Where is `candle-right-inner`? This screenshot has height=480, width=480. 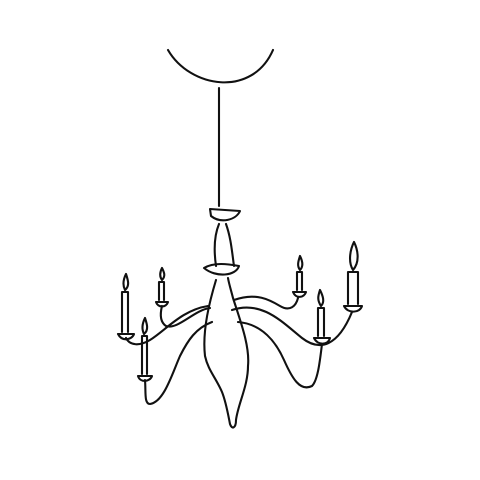 candle-right-inner is located at coordinates (299, 276).